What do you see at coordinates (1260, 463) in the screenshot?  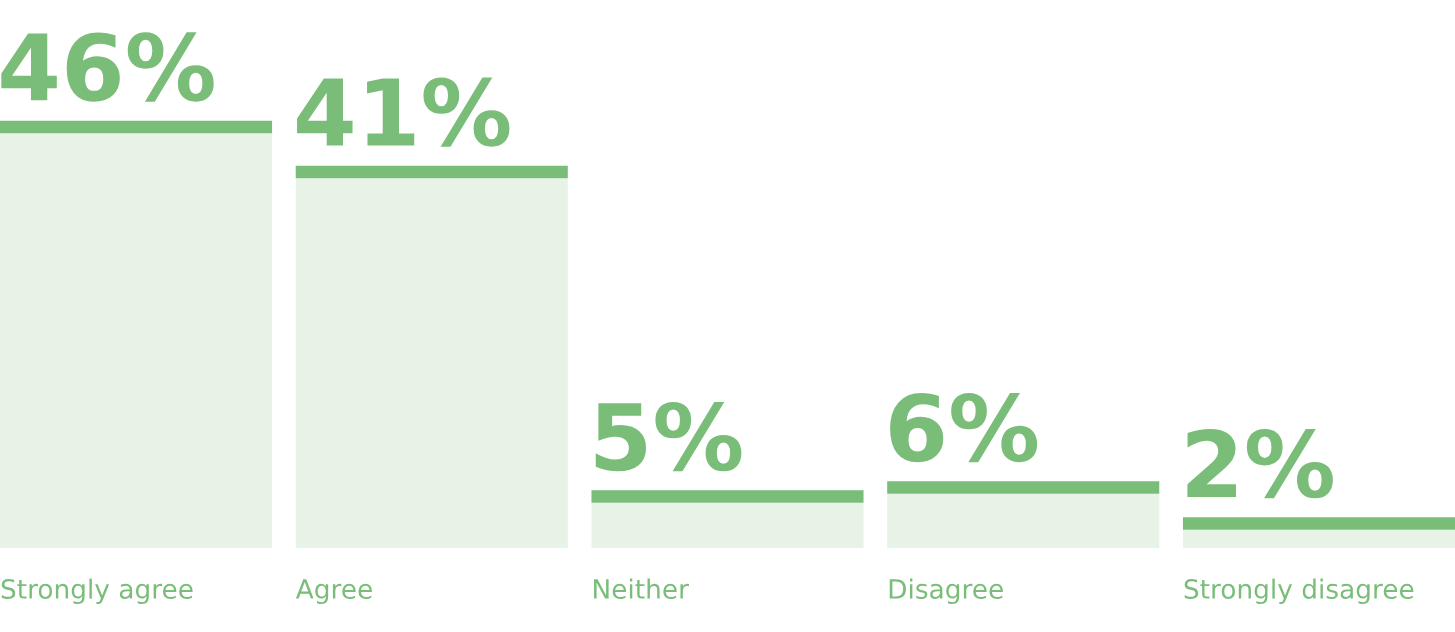 I see `data-label: 2%` at bounding box center [1260, 463].